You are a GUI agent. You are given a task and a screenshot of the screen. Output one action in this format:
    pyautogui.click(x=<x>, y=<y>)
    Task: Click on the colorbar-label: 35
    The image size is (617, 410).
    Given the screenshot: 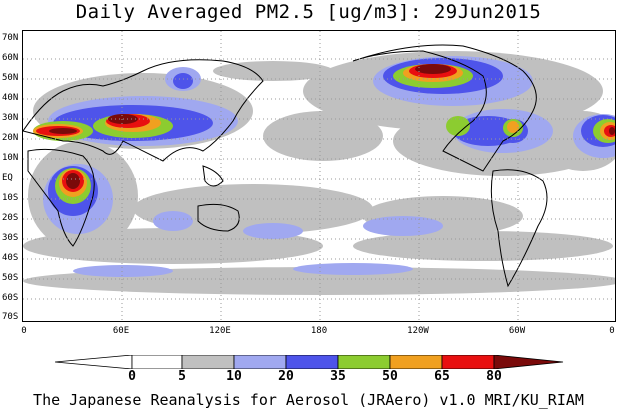 What is the action you would take?
    pyautogui.click(x=338, y=376)
    